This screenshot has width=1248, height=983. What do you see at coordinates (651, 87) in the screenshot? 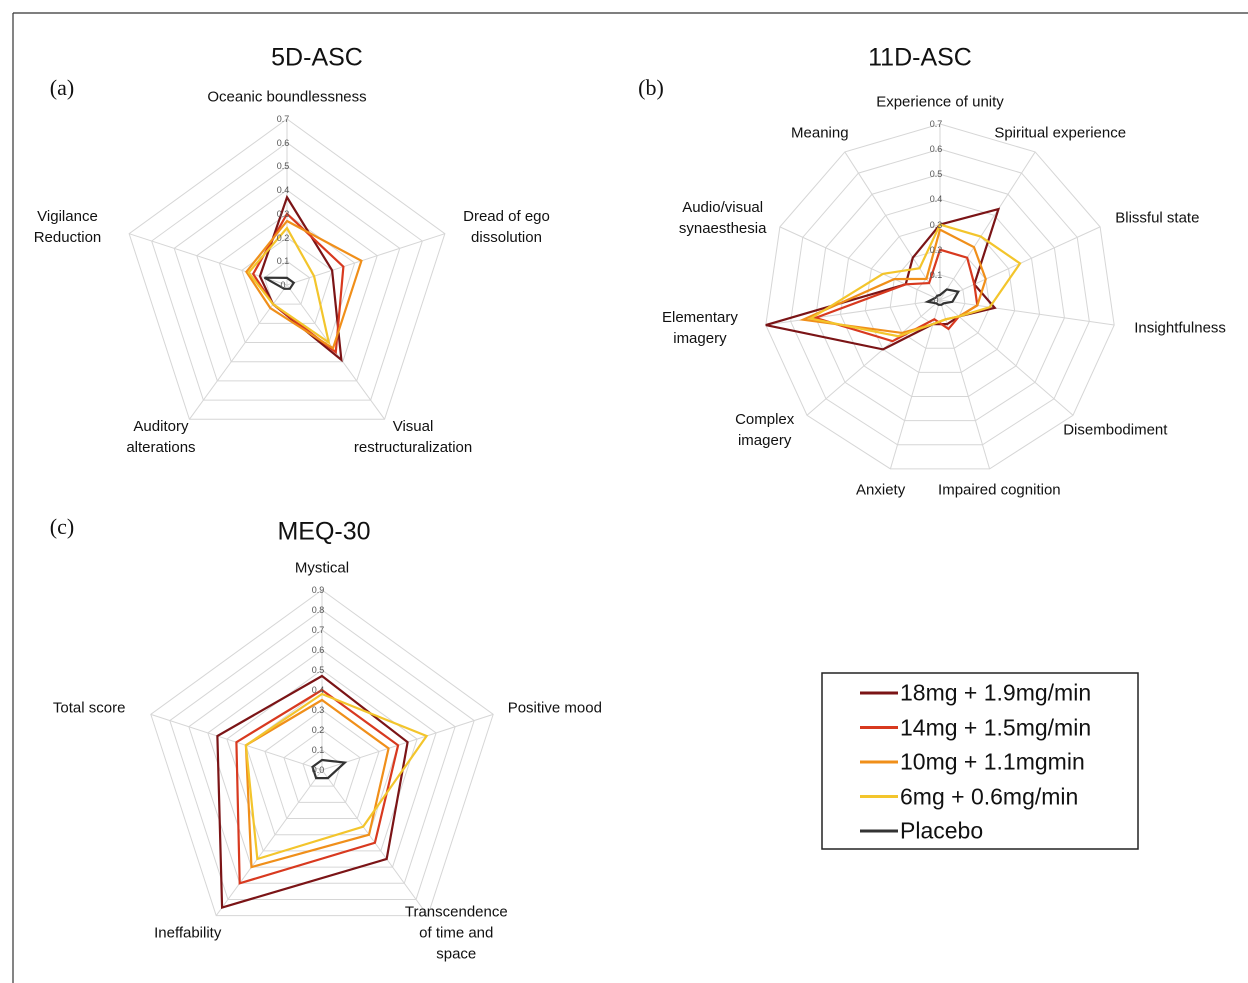
I see `panel-label: (b)` at bounding box center [651, 87].